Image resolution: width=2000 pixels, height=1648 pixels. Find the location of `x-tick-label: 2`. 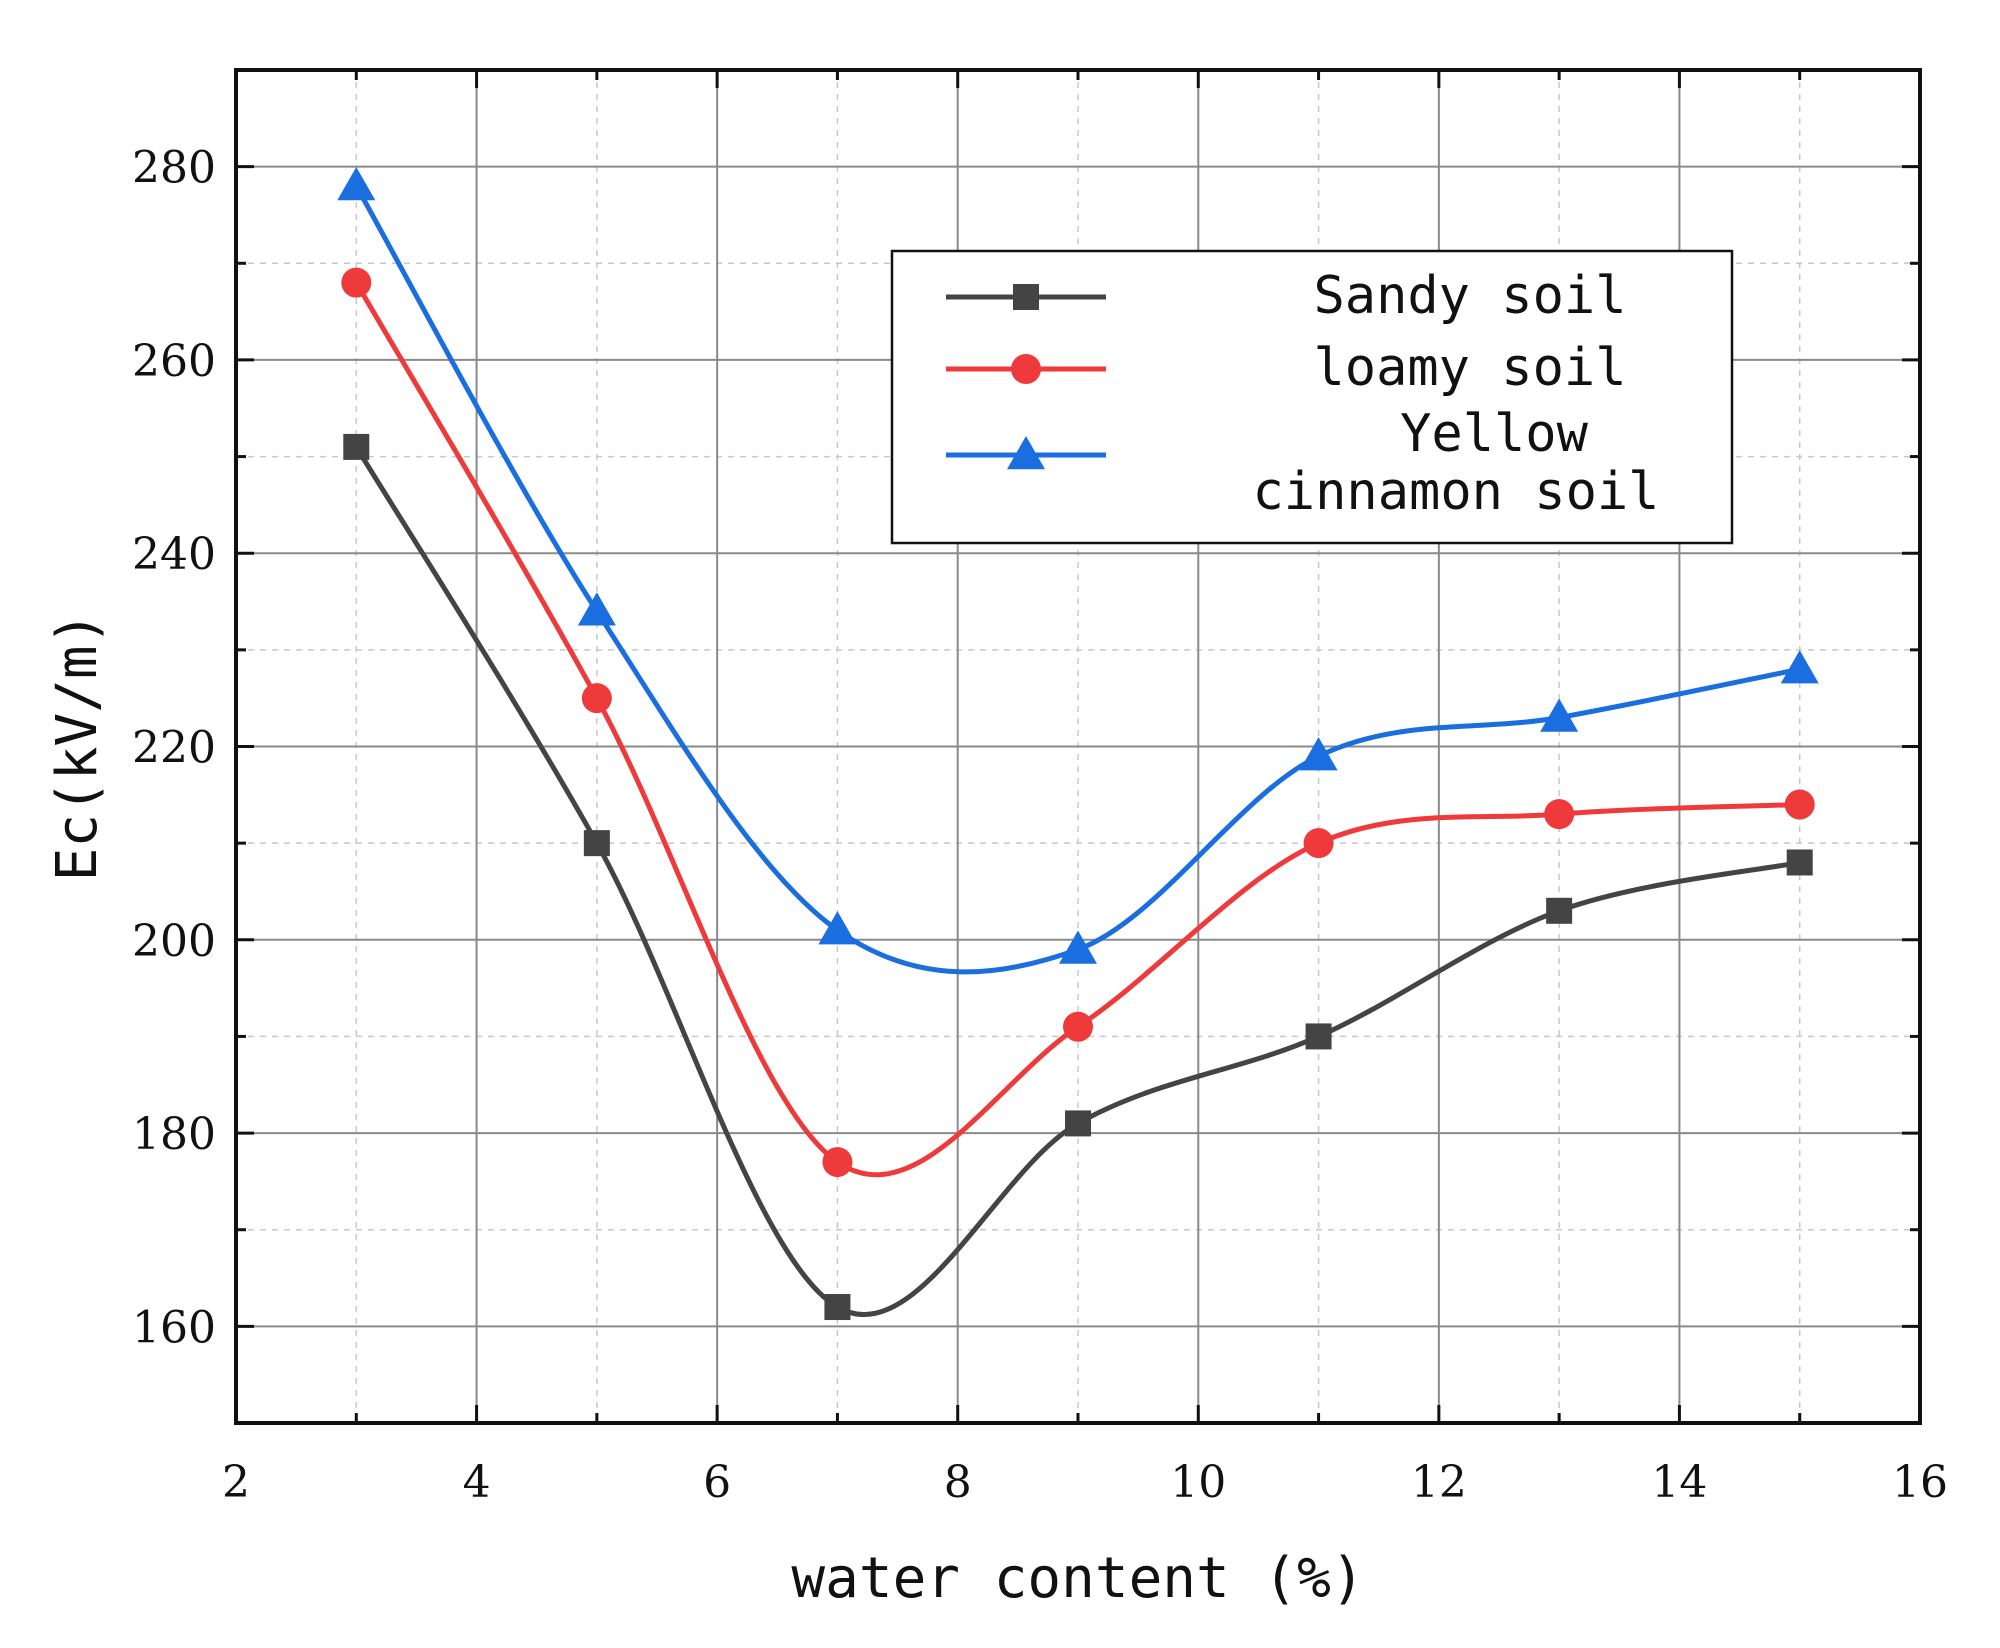

x-tick-label: 2 is located at coordinates (236, 1482).